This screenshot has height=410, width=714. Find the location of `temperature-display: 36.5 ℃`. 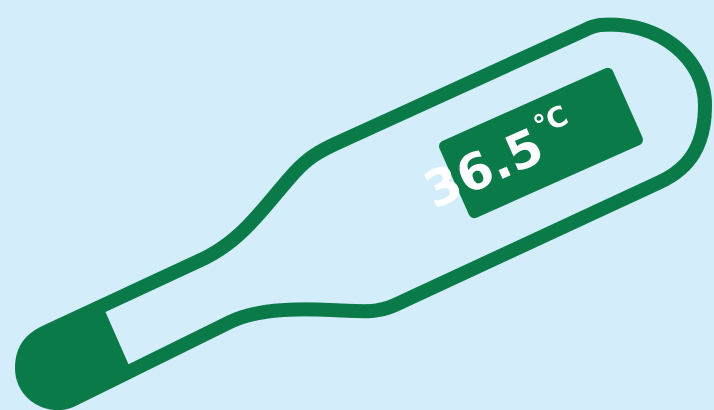

temperature-display: 36.5 ℃ is located at coordinates (529, 143).